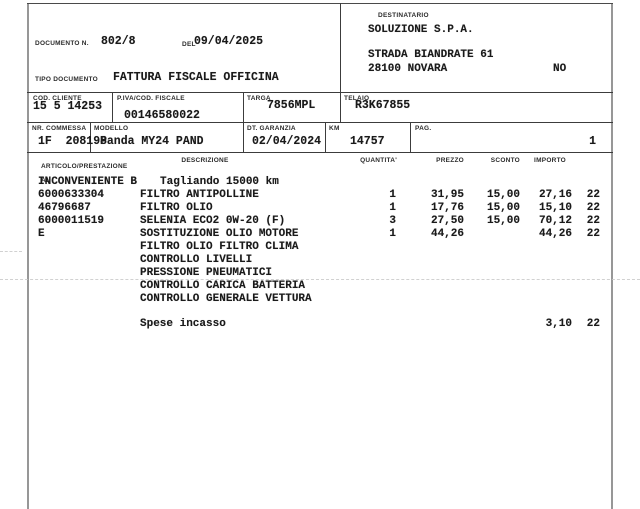 This screenshot has width=640, height=509. I want to click on km-label: KM, so click(334, 128).